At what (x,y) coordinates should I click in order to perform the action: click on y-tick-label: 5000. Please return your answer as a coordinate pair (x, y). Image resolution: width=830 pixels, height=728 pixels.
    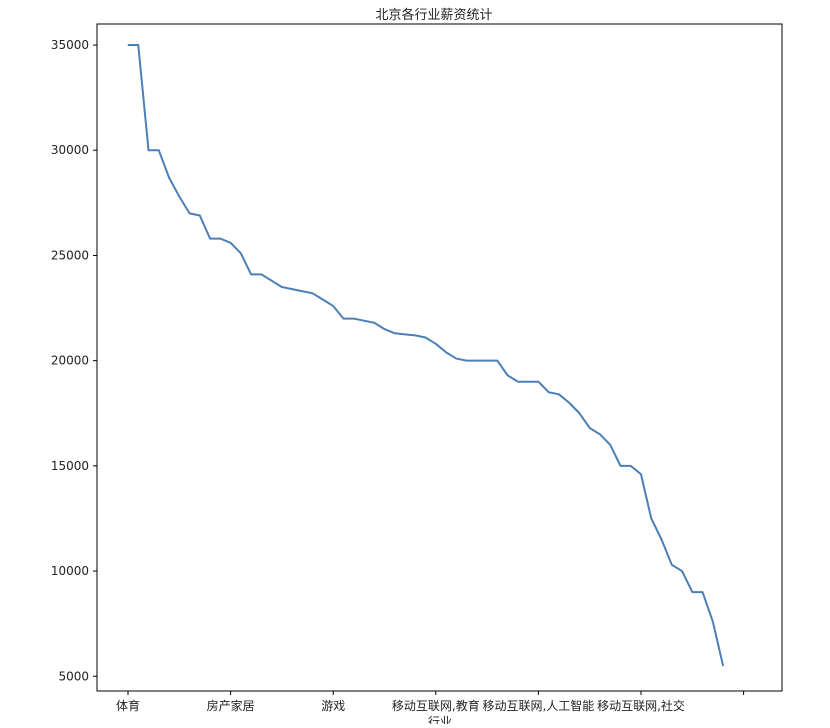
    Looking at the image, I should click on (73, 676).